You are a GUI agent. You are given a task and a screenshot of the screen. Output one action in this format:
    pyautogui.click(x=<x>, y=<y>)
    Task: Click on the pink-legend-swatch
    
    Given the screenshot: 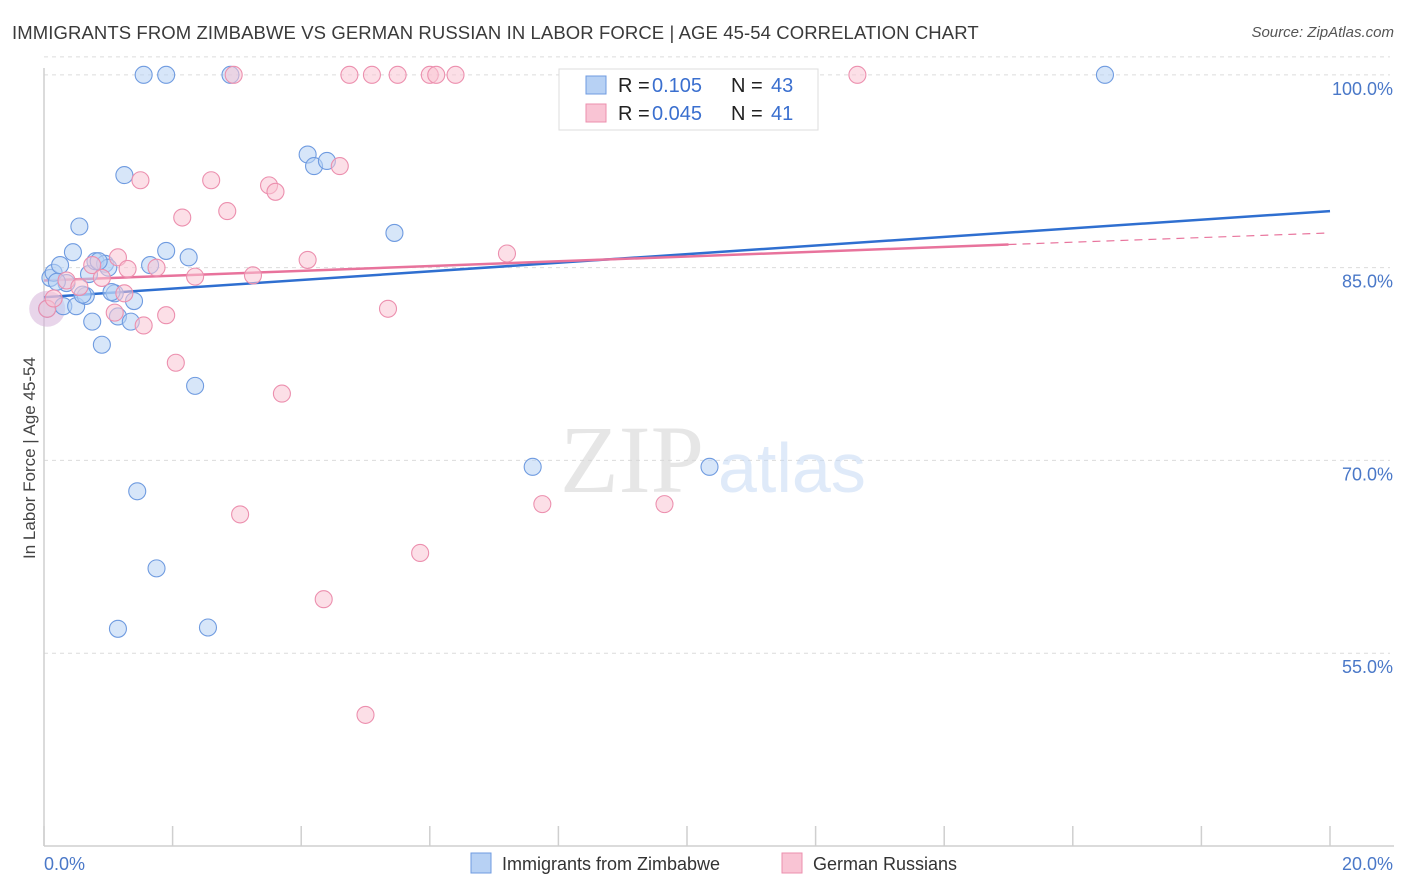 What is the action you would take?
    pyautogui.click(x=596, y=113)
    